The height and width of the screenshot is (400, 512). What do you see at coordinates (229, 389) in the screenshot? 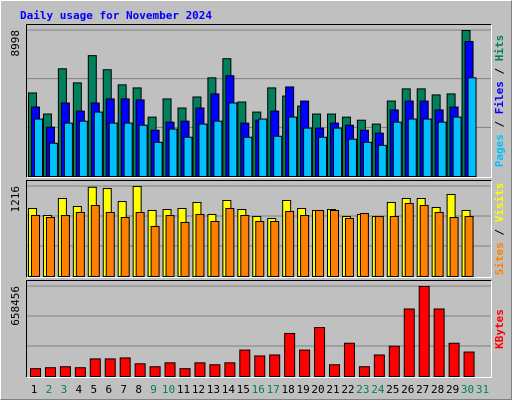
I see `x-tick-label: 14` at bounding box center [229, 389].